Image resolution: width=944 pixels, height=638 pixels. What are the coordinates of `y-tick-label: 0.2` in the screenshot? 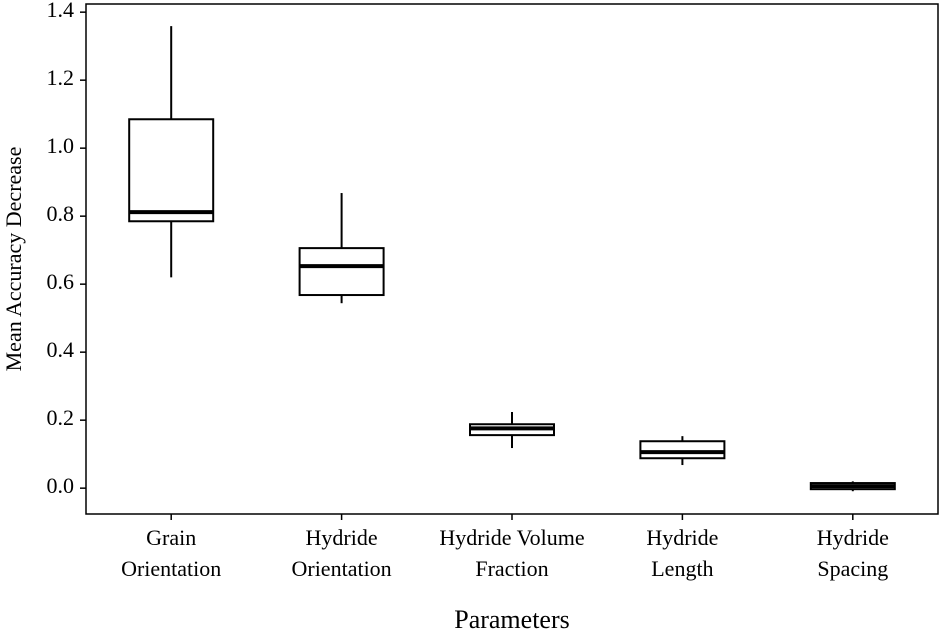 It's located at (61, 417).